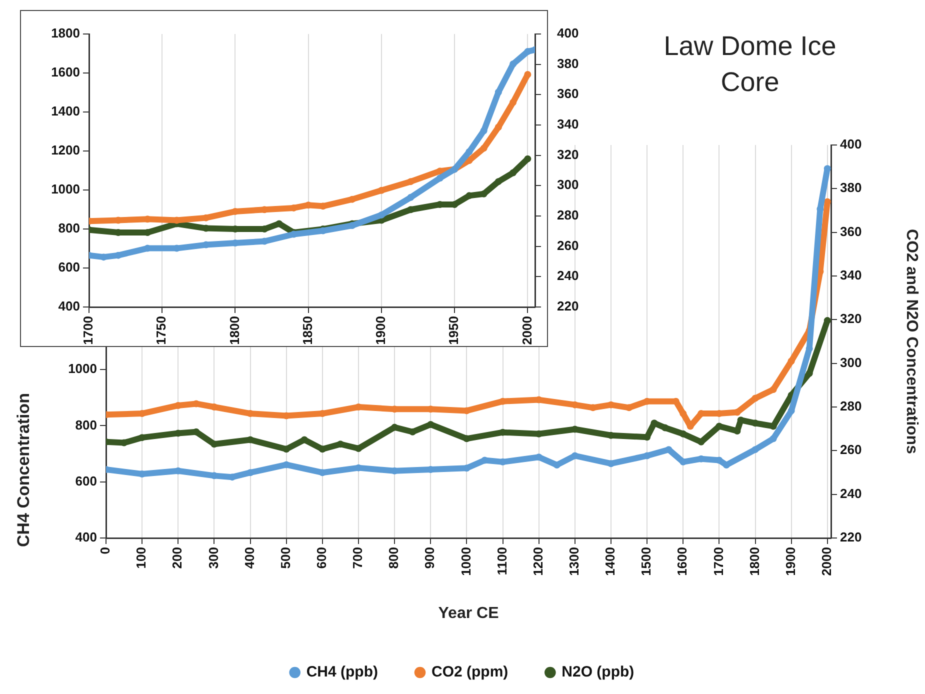 The image size is (925, 694). What do you see at coordinates (65, 111) in the screenshot?
I see `y-tick-label: 1400` at bounding box center [65, 111].